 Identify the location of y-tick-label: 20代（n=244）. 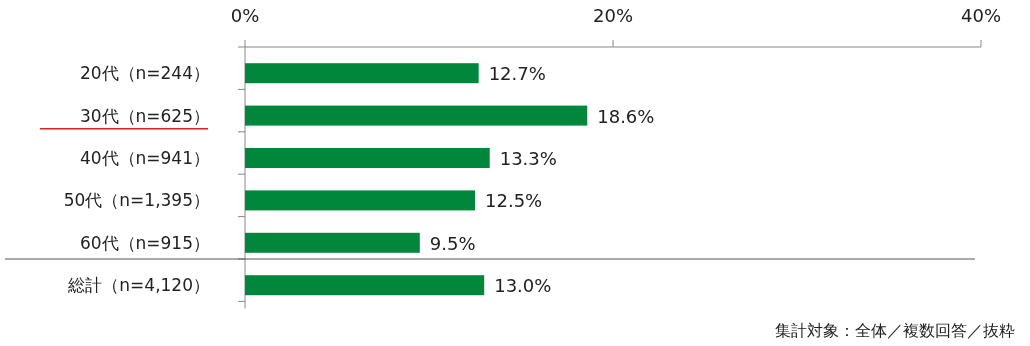
(144, 73).